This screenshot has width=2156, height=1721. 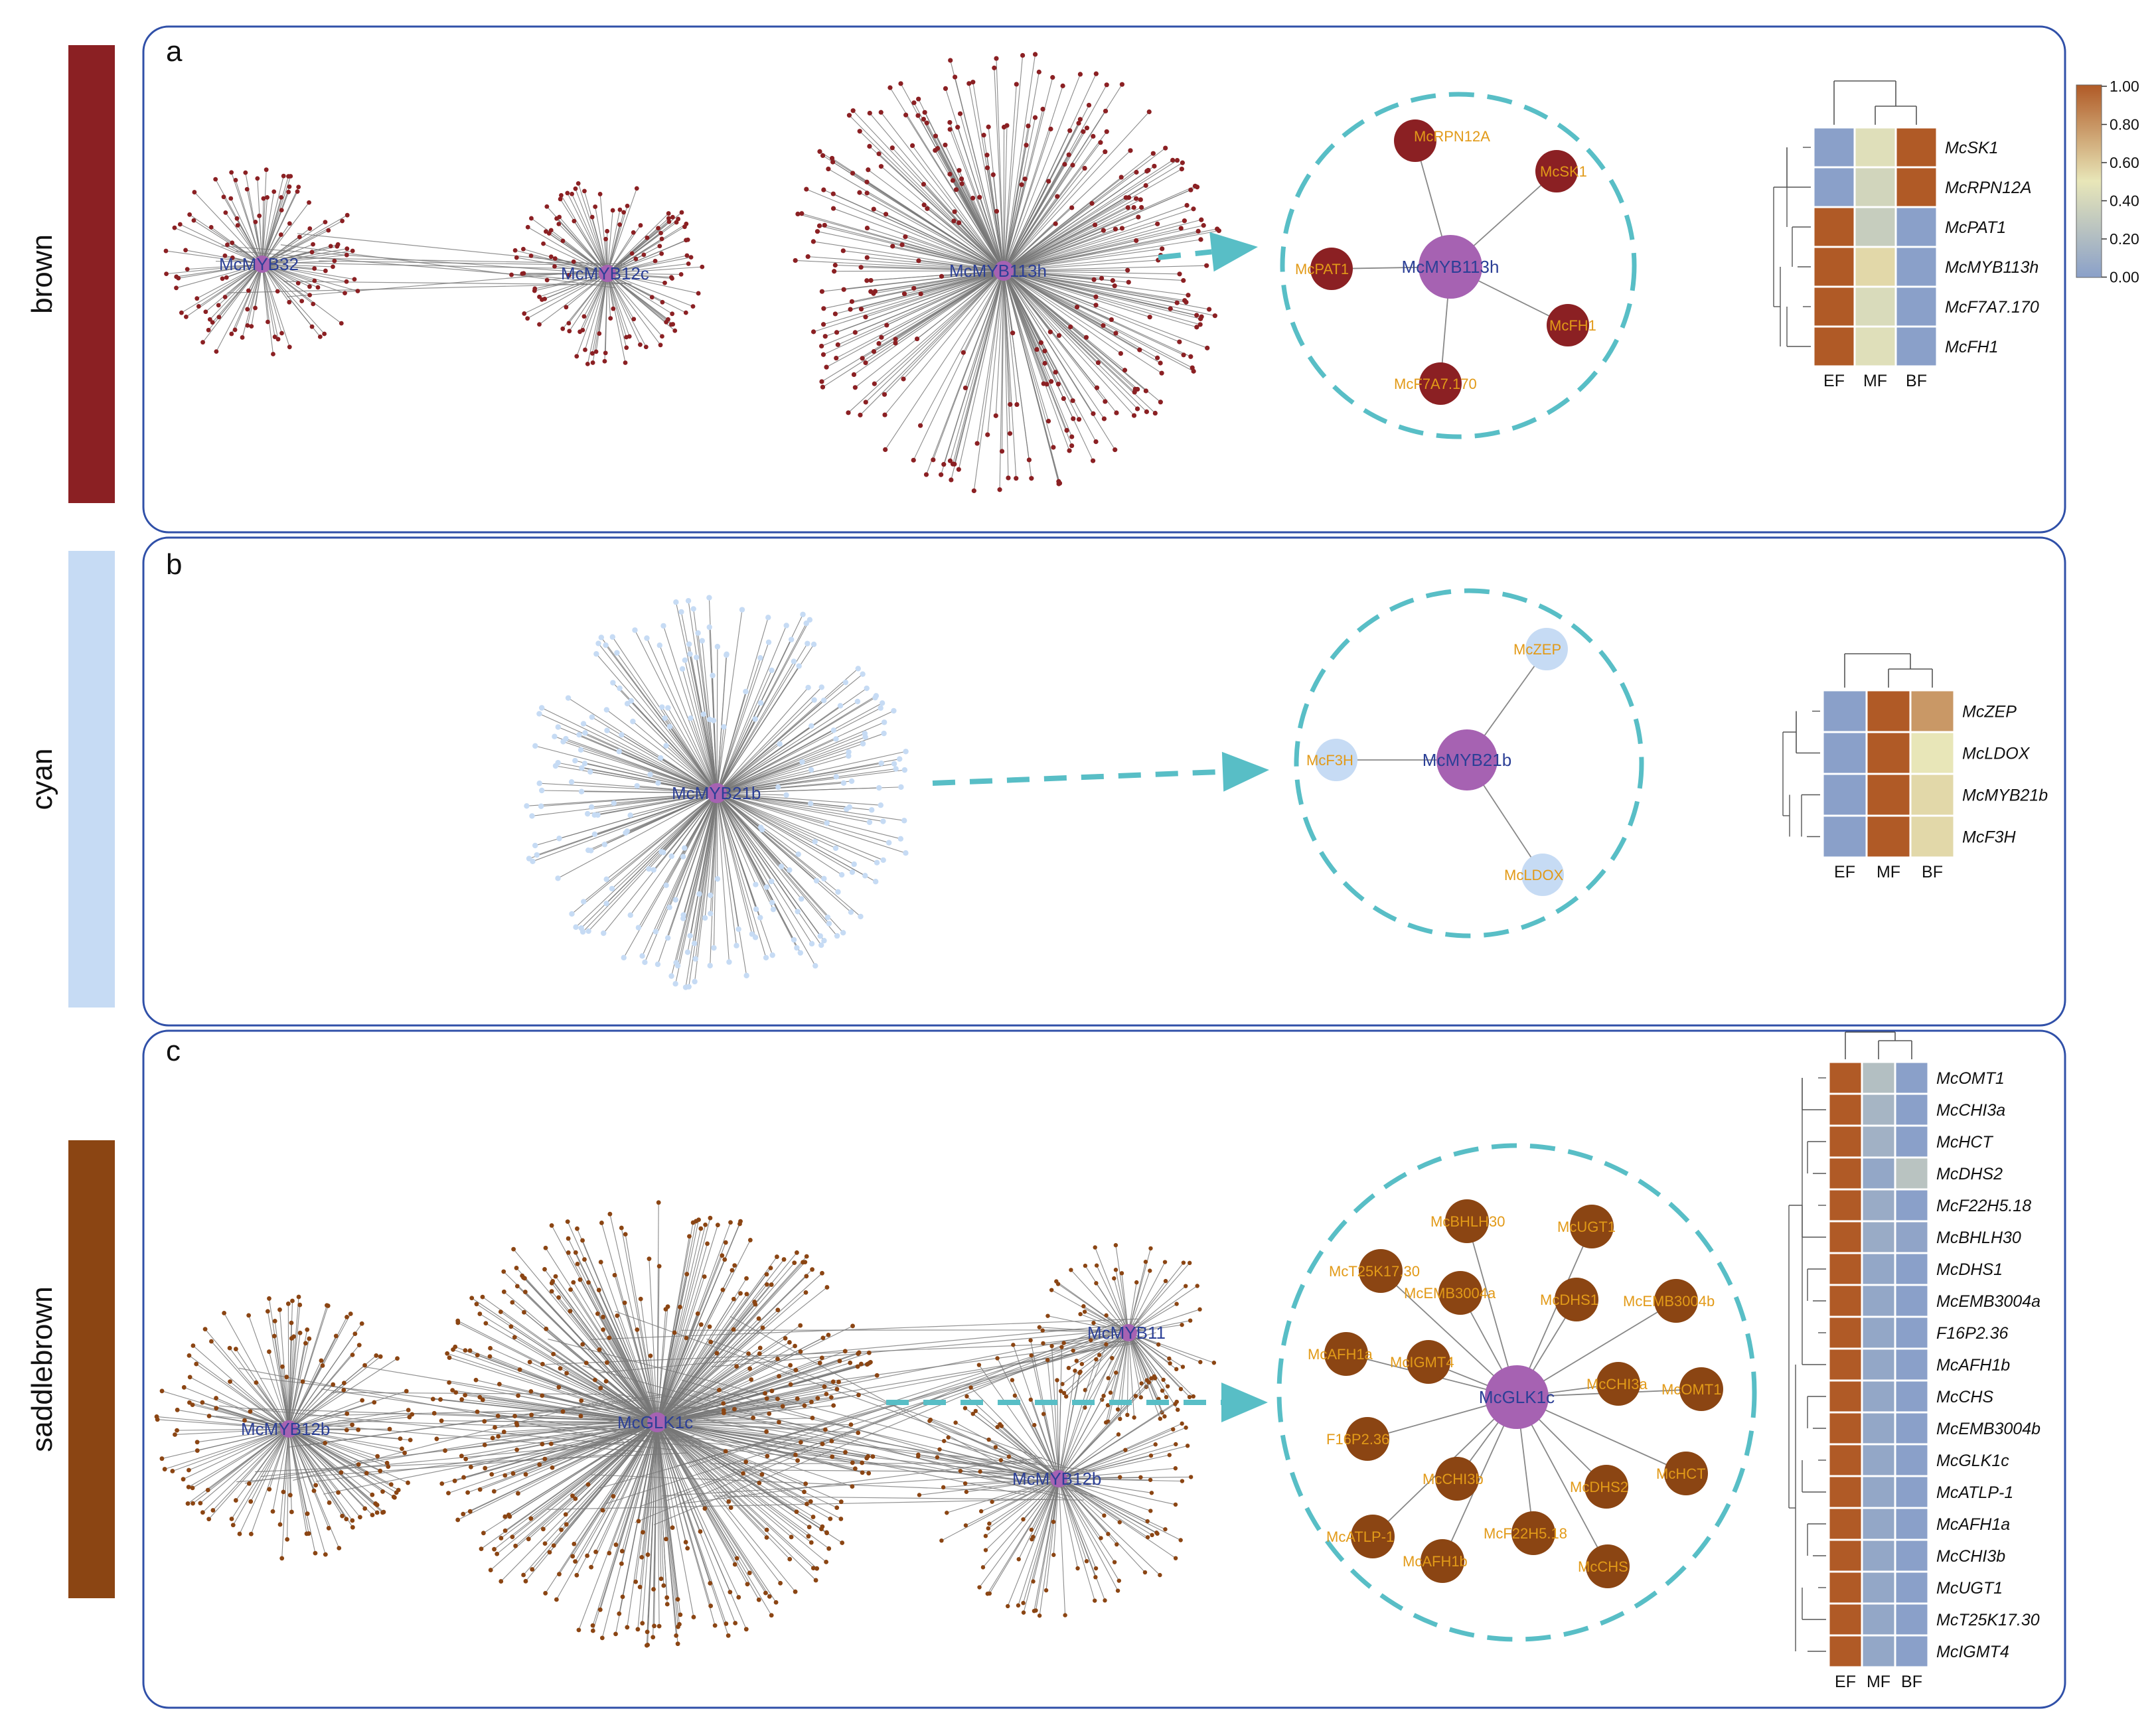 What do you see at coordinates (1452, 136) in the screenshot?
I see `satellite-label: McRPN12A` at bounding box center [1452, 136].